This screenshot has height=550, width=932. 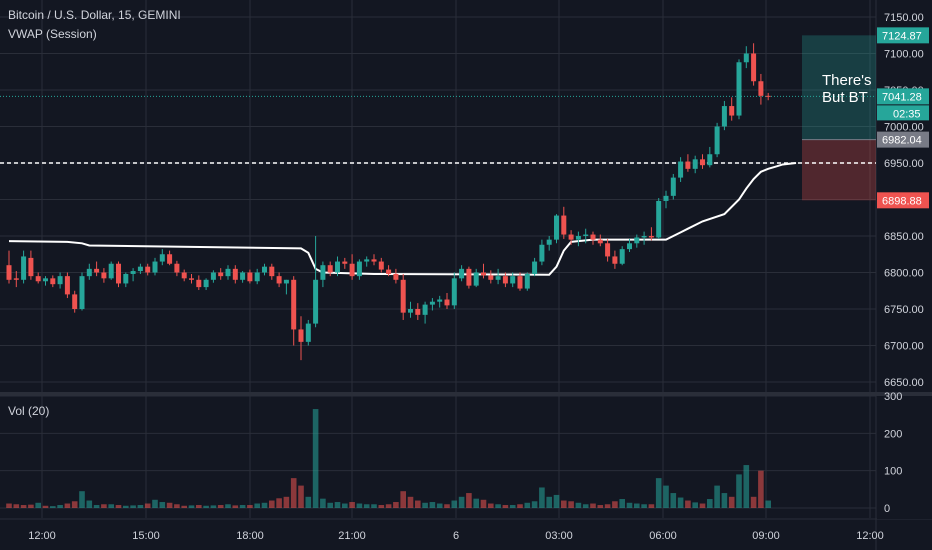 I want to click on target-price-tag-bg, so click(x=903, y=35).